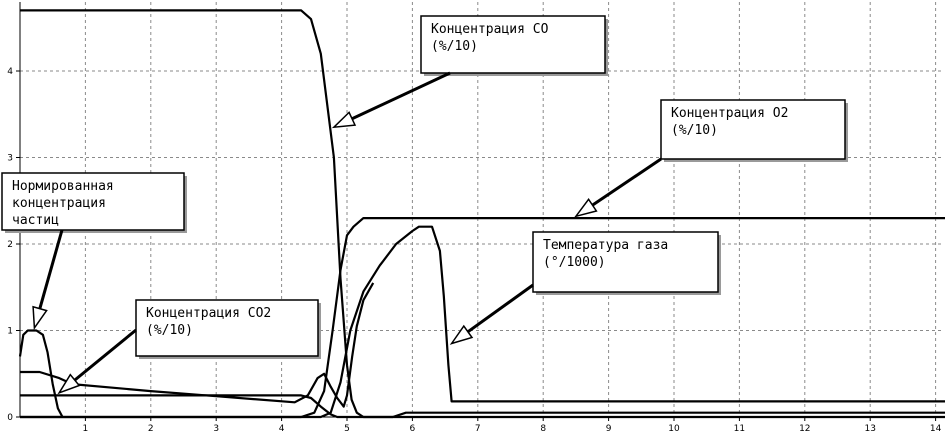 This screenshot has height=434, width=945. Describe the element at coordinates (10, 72) in the screenshot. I see `y-tick-label: 4` at that location.